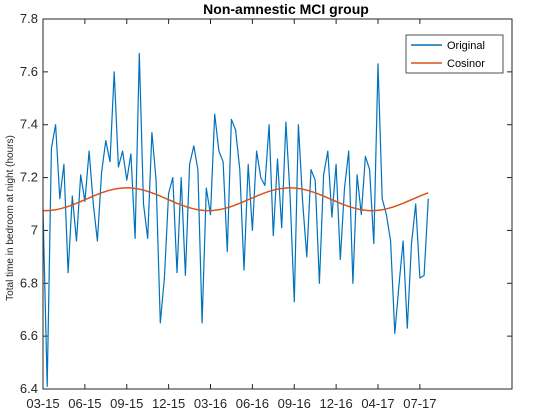 Image resolution: width=536 pixels, height=418 pixels. Describe the element at coordinates (210, 403) in the screenshot. I see `x-tick-label: 03-16` at that location.